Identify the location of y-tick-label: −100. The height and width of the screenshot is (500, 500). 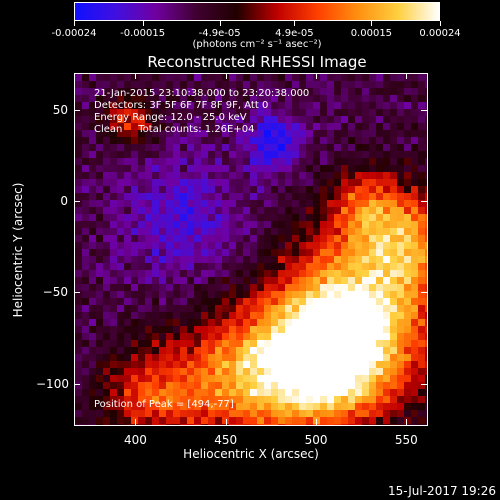
(52, 383).